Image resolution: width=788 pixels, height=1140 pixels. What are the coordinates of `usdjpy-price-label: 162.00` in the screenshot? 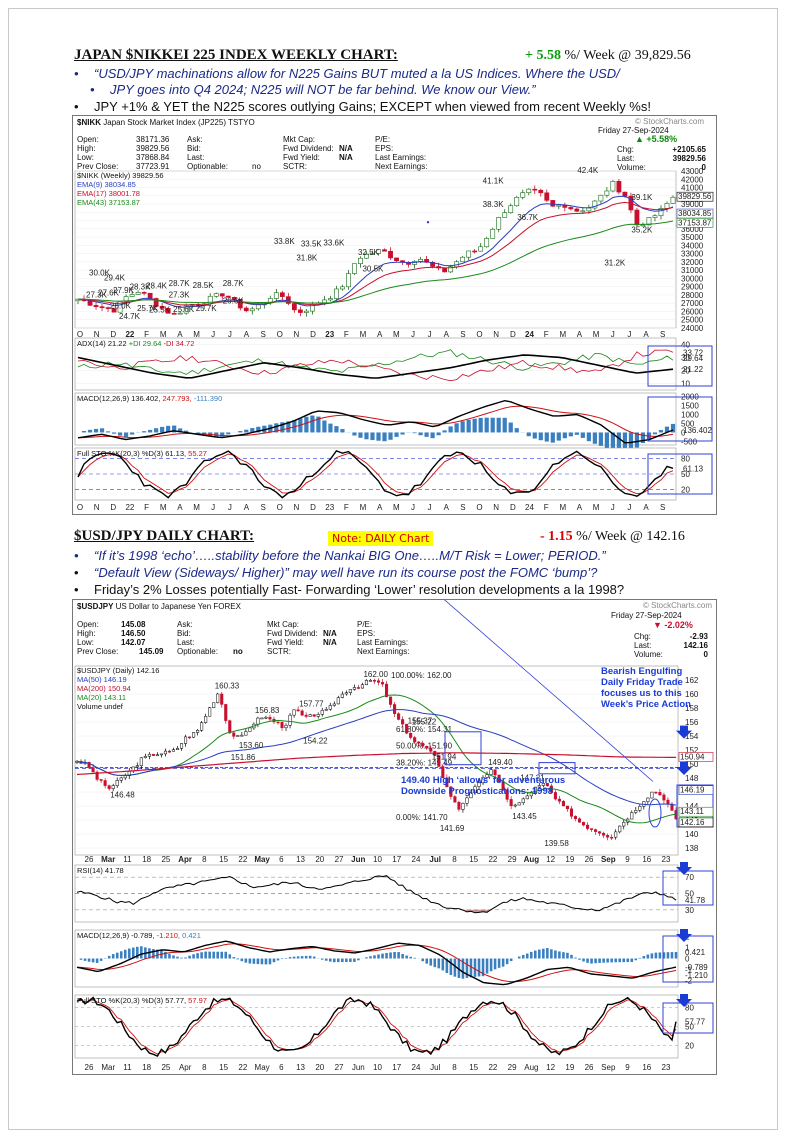 It's located at (375, 674).